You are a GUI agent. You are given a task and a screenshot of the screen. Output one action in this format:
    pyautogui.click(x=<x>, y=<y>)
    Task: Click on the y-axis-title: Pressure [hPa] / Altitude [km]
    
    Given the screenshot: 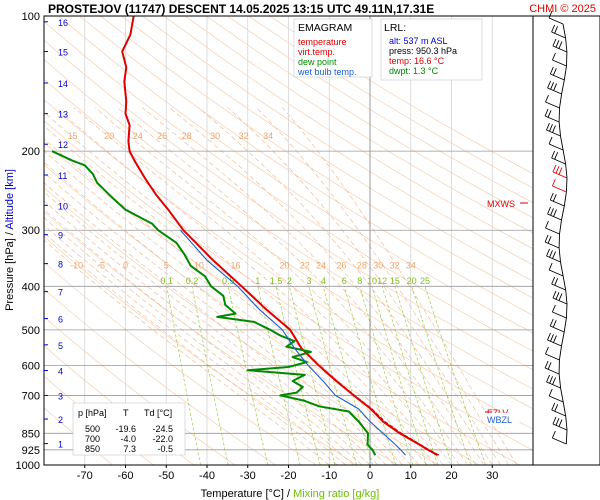 What is the action you would take?
    pyautogui.click(x=10, y=240)
    